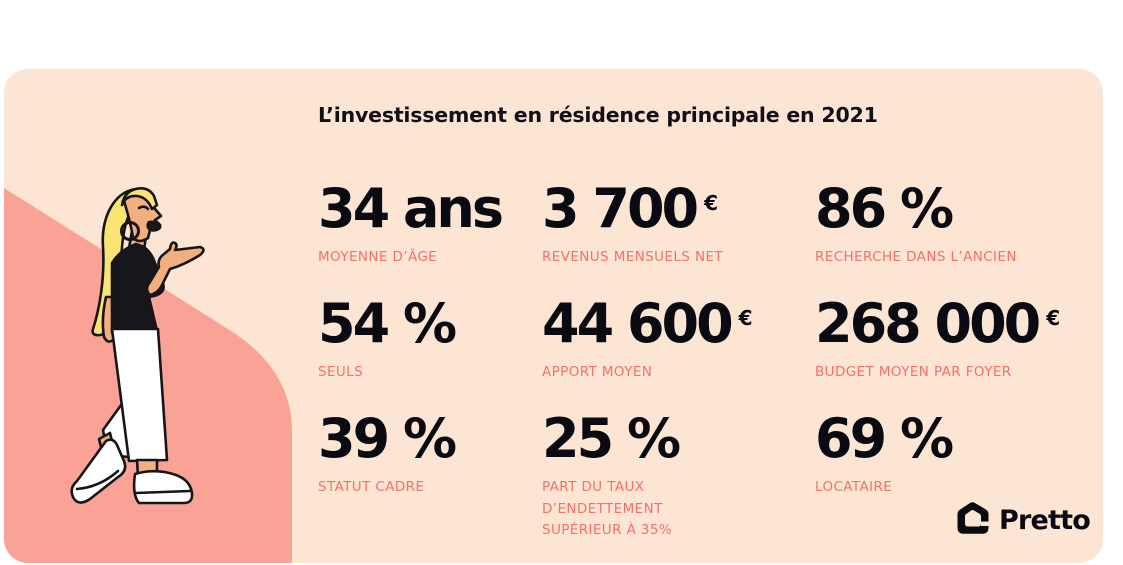  I want to click on stat-locataire: 69 % LOCATAIRE, so click(951, 469).